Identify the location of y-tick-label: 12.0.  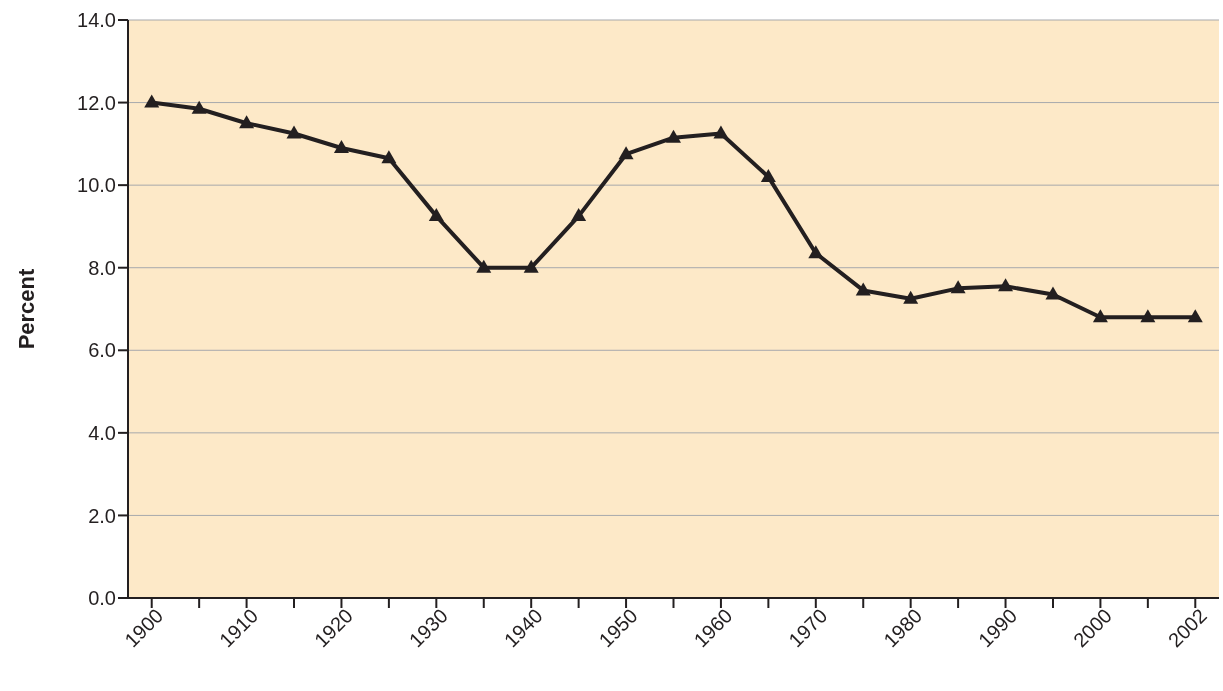
(96, 102).